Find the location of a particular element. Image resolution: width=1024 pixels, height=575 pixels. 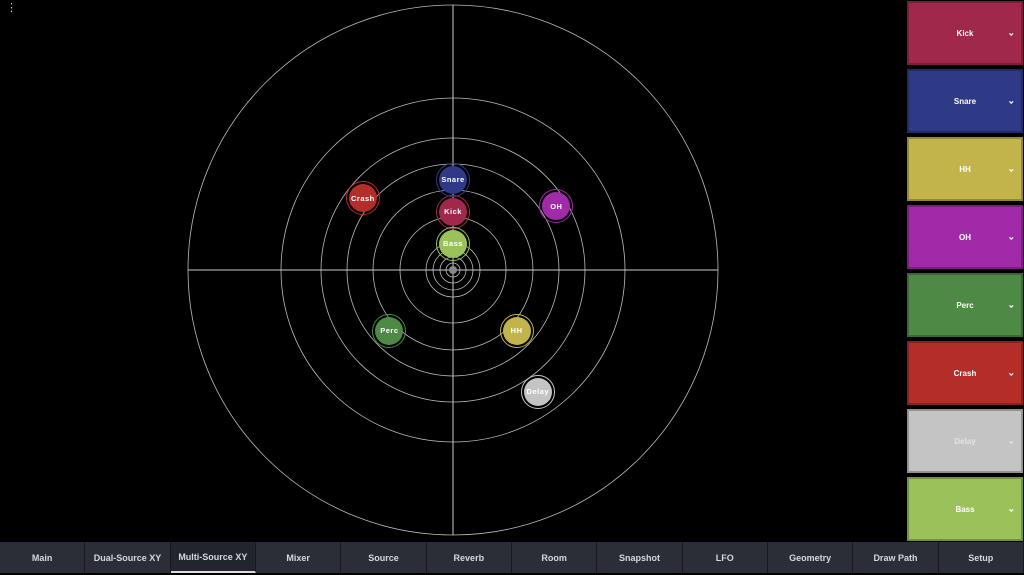

tab-dual-source-xy: Dual-Source XY is located at coordinates (128, 557).